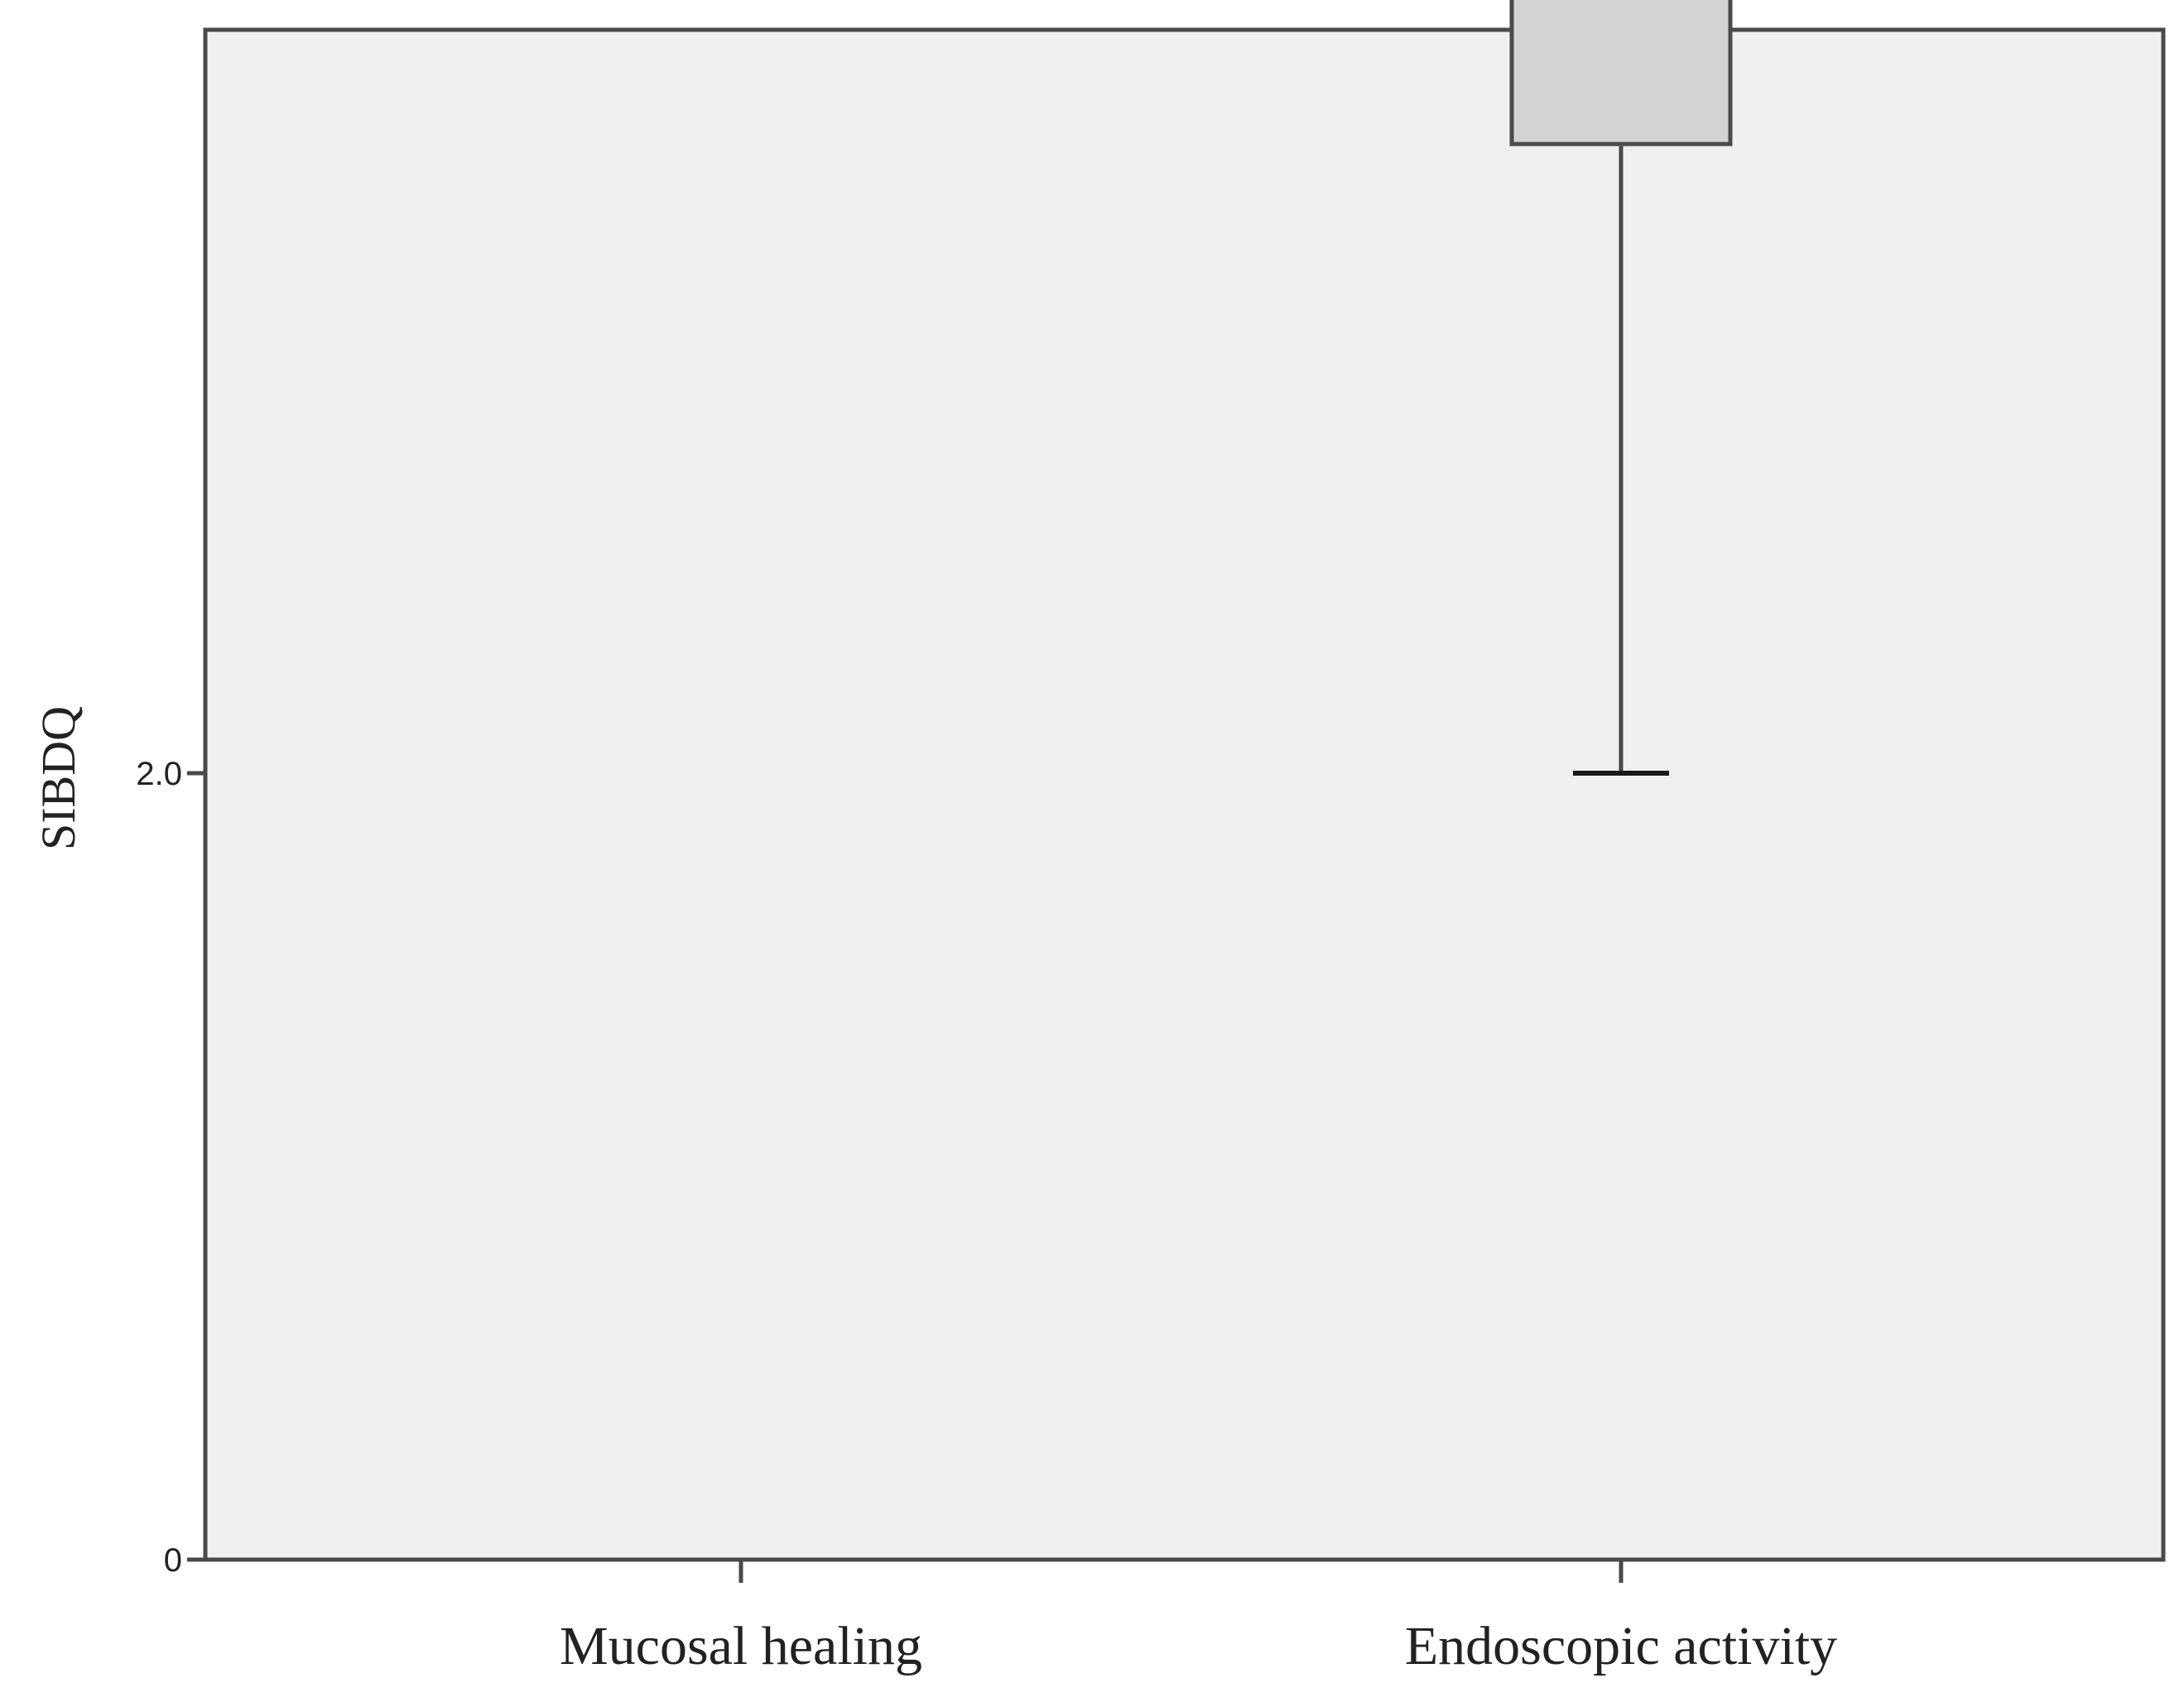 This screenshot has width=2184, height=1702. What do you see at coordinates (159, 774) in the screenshot?
I see `y-tick-label: 2.0` at bounding box center [159, 774].